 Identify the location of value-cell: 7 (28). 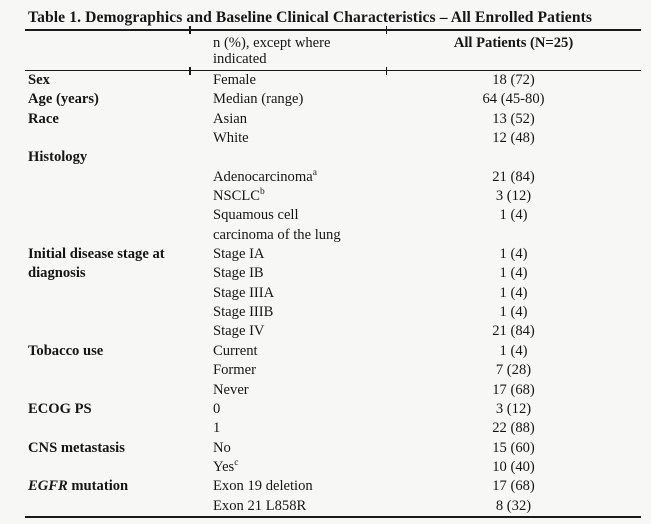
(513, 370).